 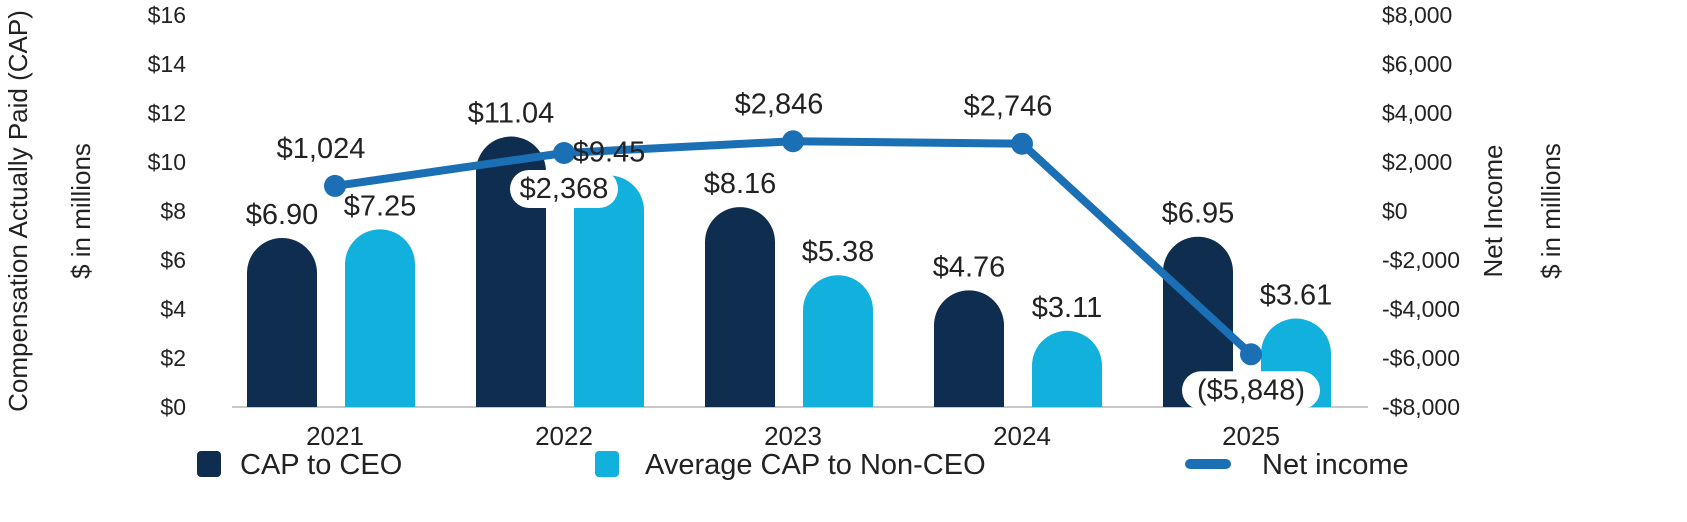 What do you see at coordinates (167, 113) in the screenshot?
I see `left-tick-label: $12` at bounding box center [167, 113].